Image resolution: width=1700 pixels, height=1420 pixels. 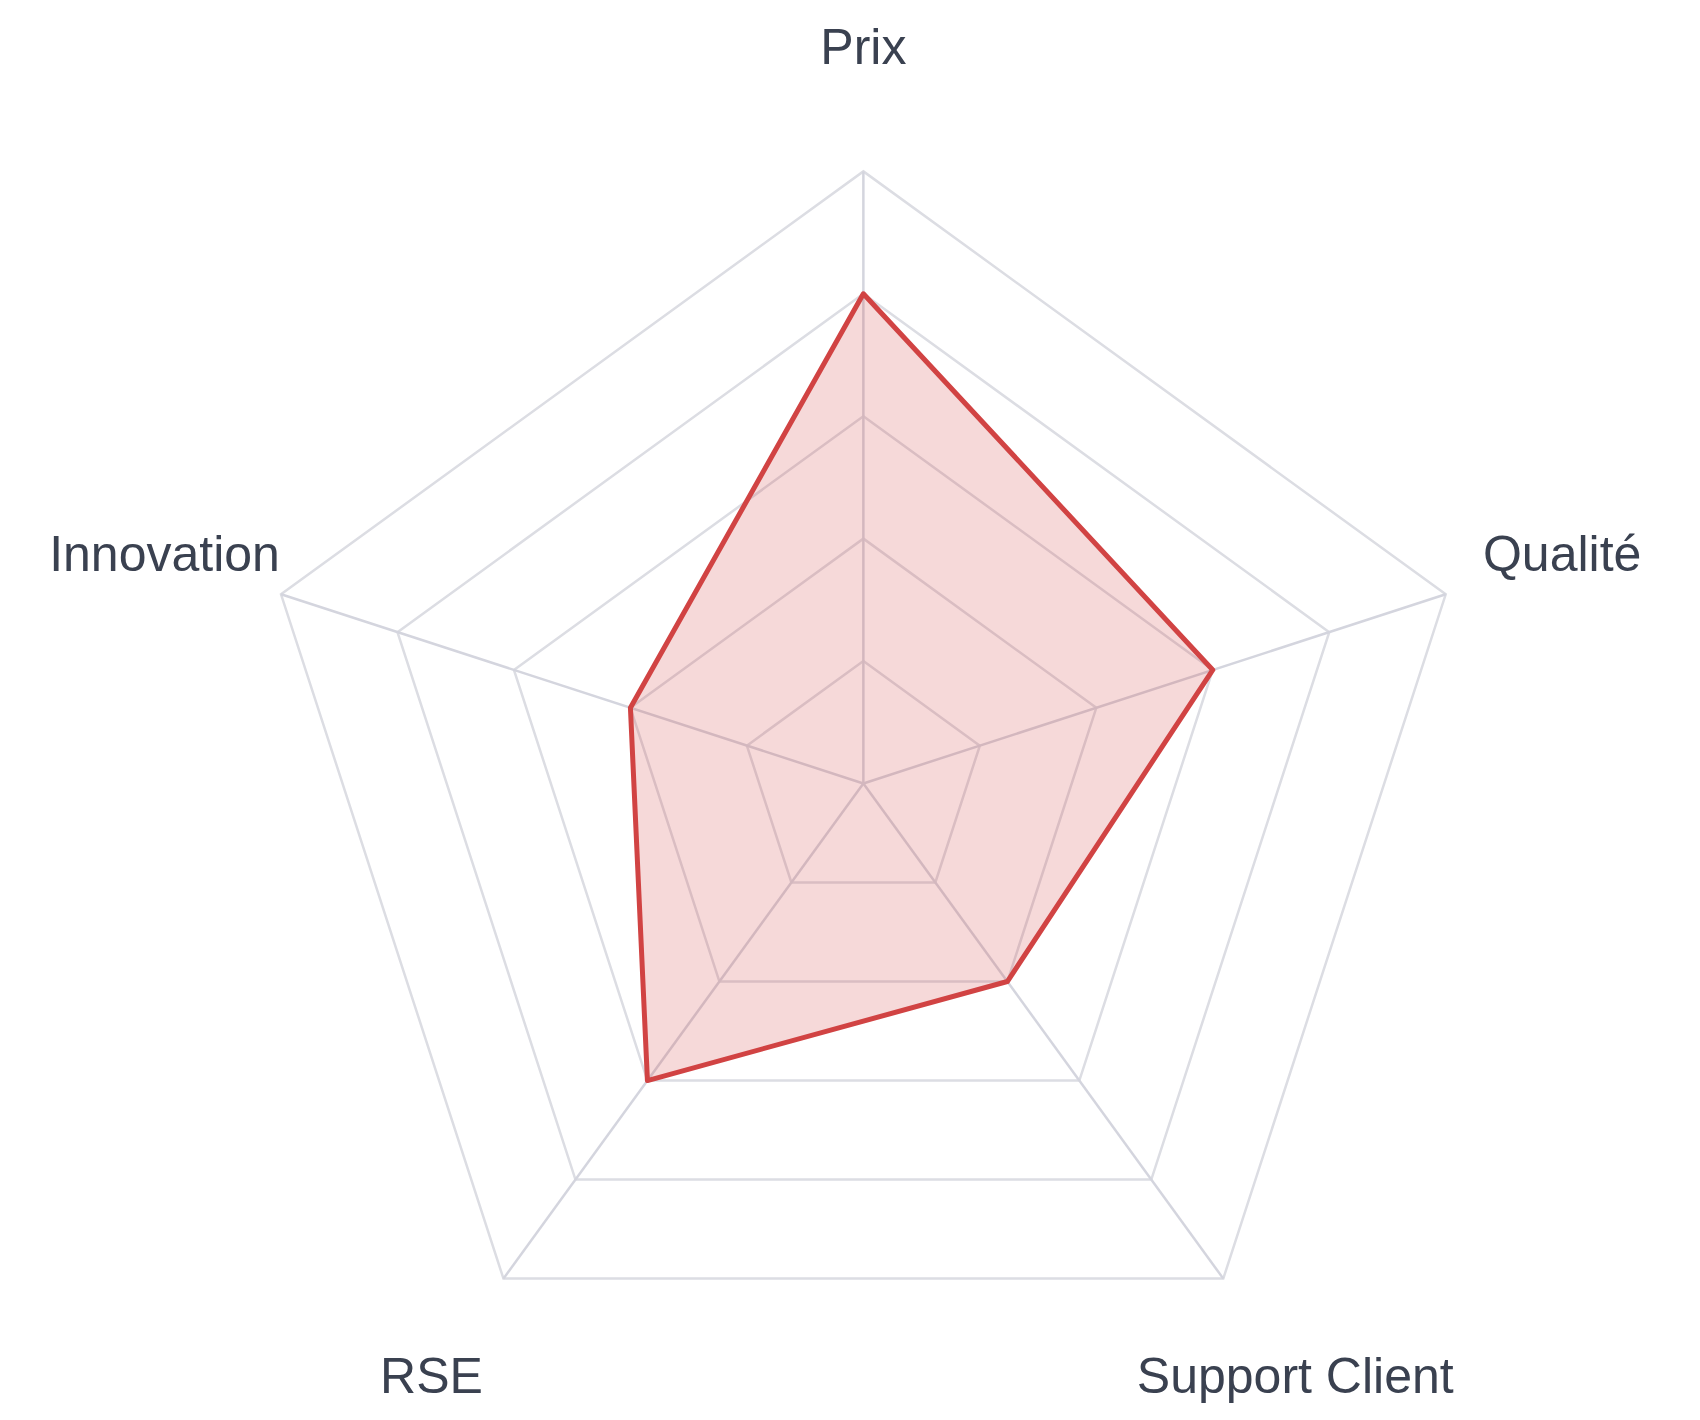 What do you see at coordinates (431, 1375) in the screenshot?
I see `spoke-label: RSE` at bounding box center [431, 1375].